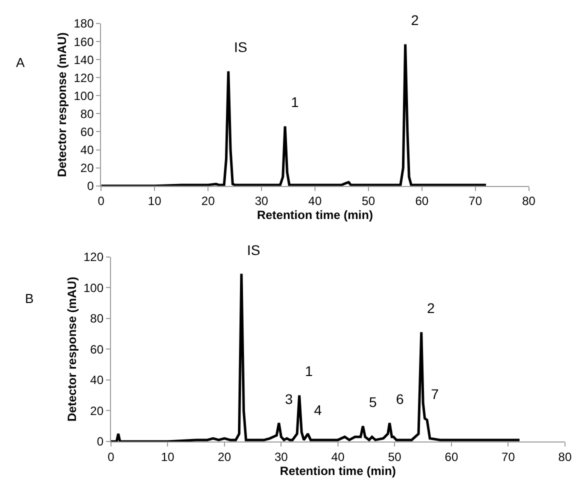  What do you see at coordinates (84, 23) in the screenshot?
I see `y-tick-label: 180` at bounding box center [84, 23].